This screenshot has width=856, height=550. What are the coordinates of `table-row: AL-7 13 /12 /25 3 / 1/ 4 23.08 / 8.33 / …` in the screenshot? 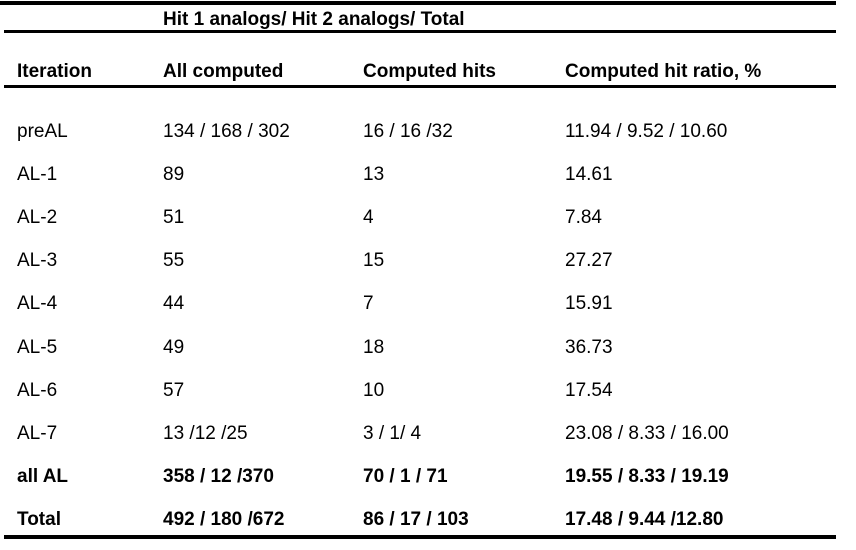 It's located at (428, 433).